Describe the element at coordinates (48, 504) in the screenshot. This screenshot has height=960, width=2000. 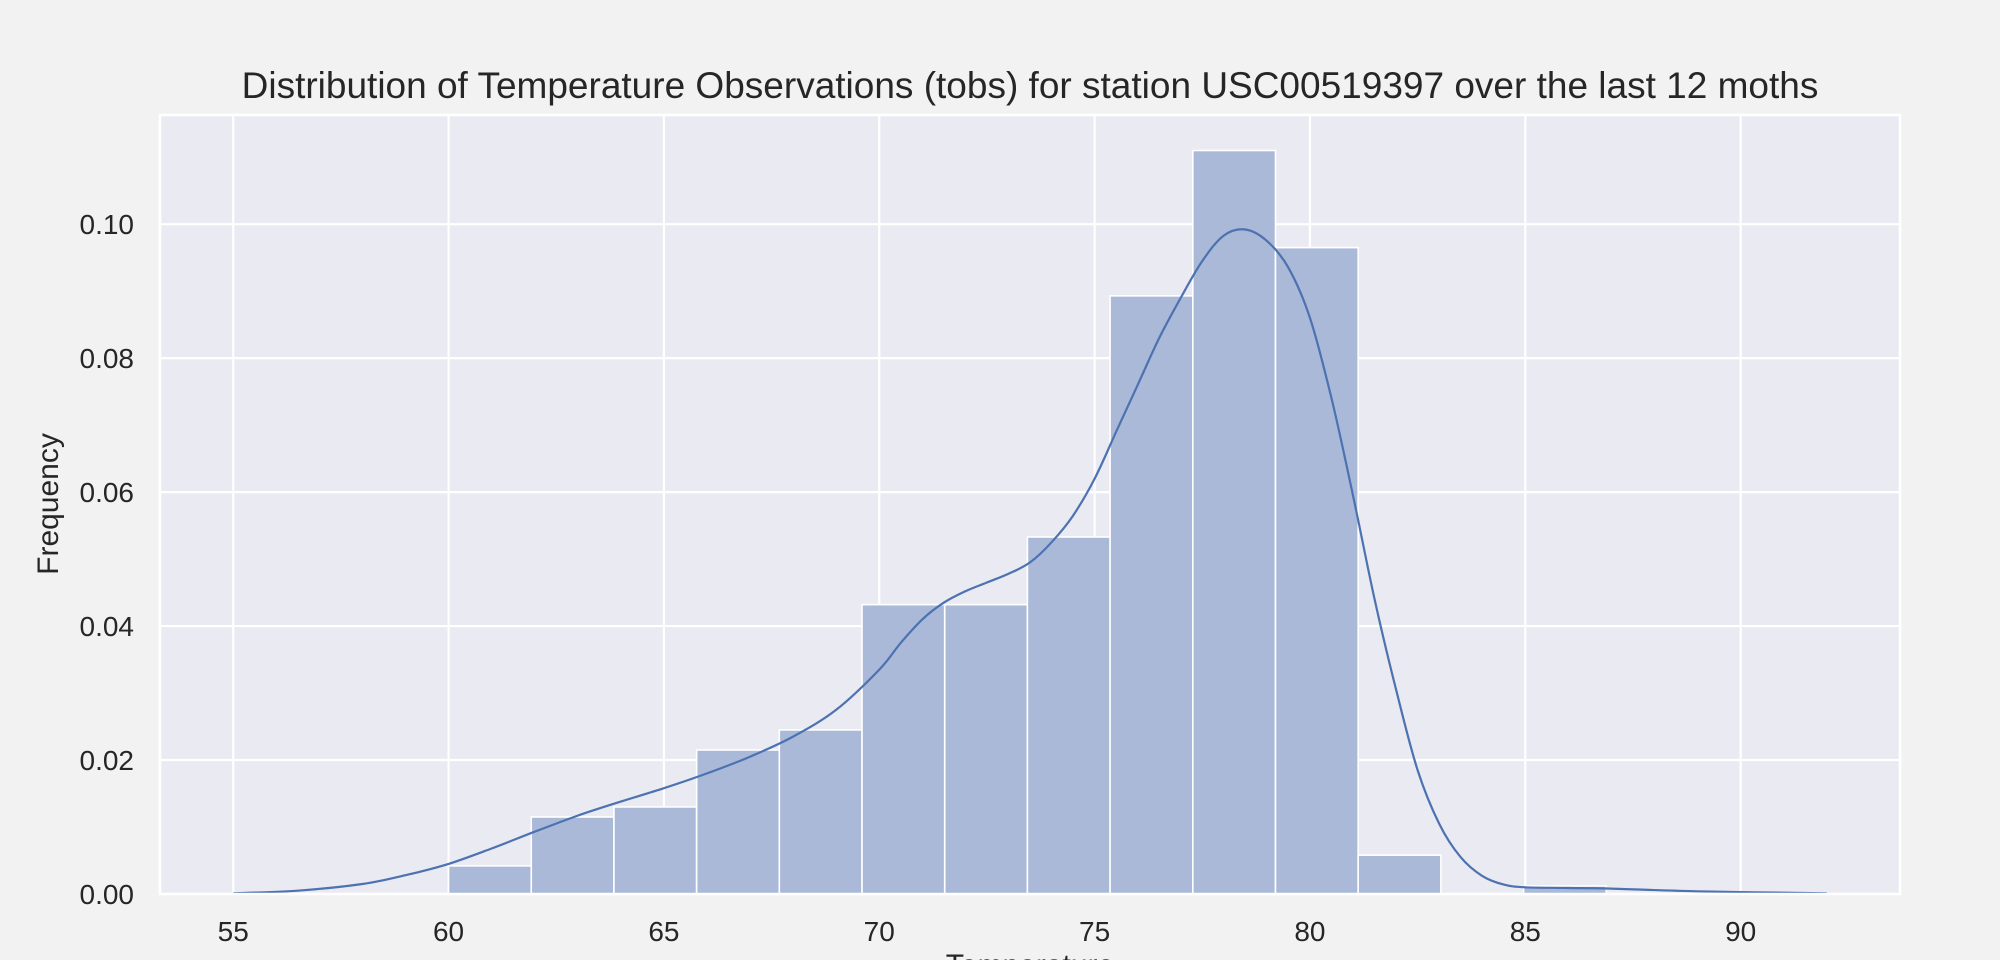
I see `y-axis-label: Frequency` at that location.